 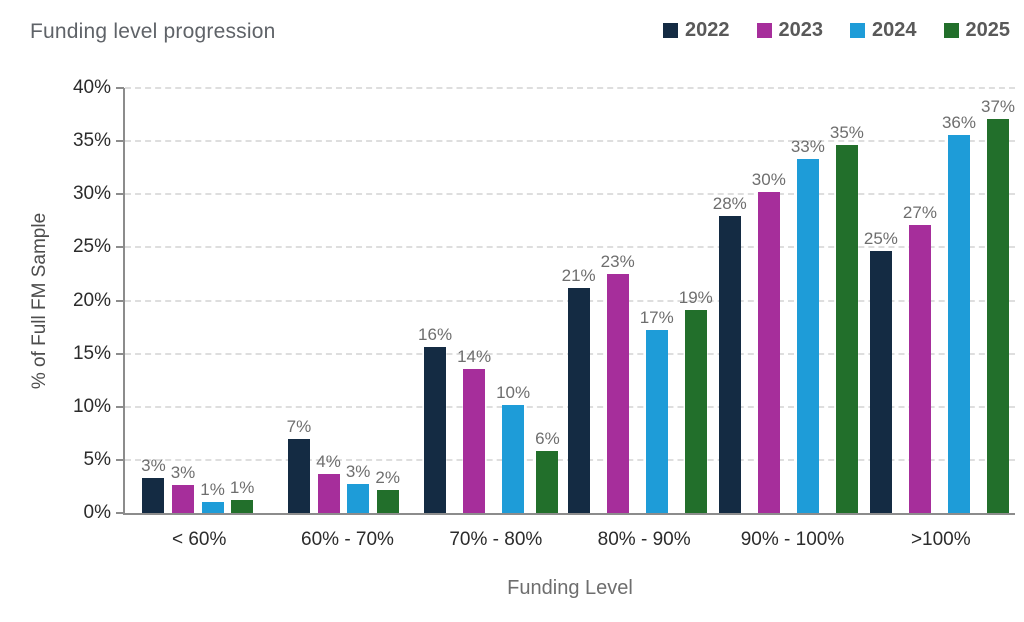 What do you see at coordinates (91, 141) in the screenshot?
I see `y-tick-label: 35%` at bounding box center [91, 141].